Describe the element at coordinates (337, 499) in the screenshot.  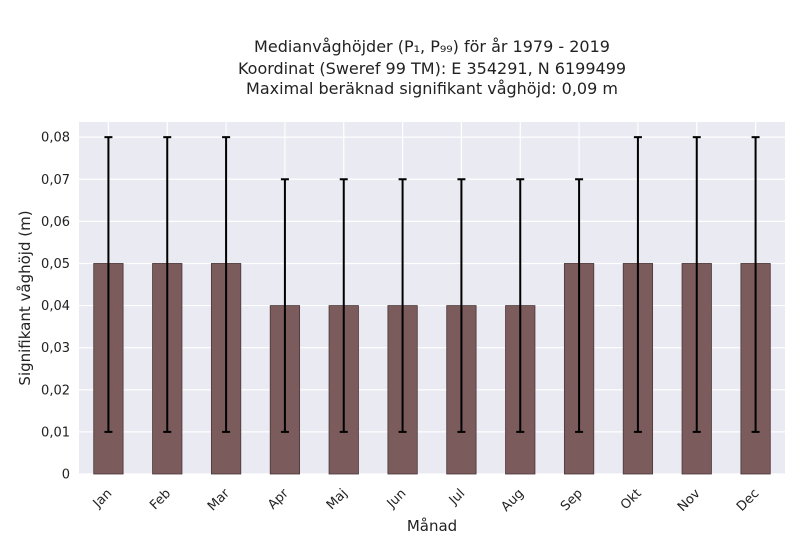
I see `x-tick-label: Maj` at that location.